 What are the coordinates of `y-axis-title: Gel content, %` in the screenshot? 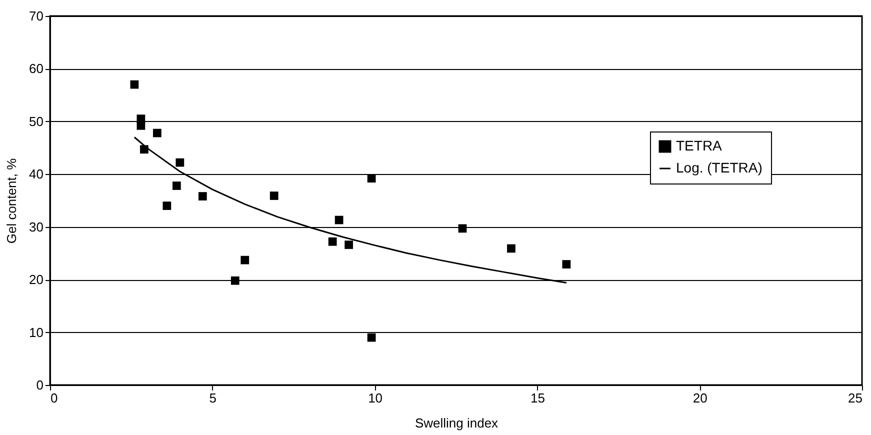 It's located at (12, 201).